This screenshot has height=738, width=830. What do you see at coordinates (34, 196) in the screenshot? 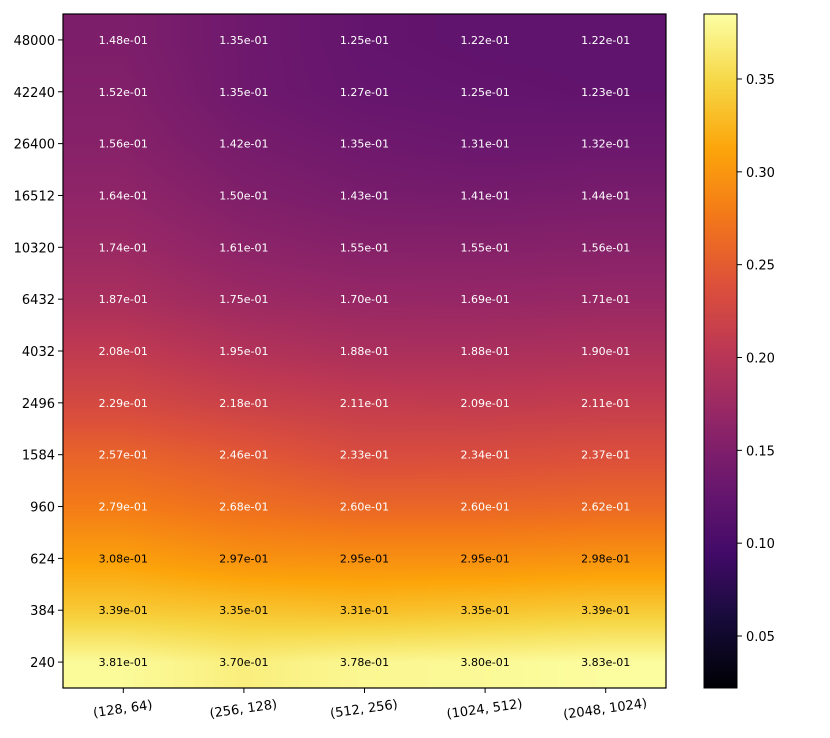
I see `y-tick-label: 16512` at bounding box center [34, 196].